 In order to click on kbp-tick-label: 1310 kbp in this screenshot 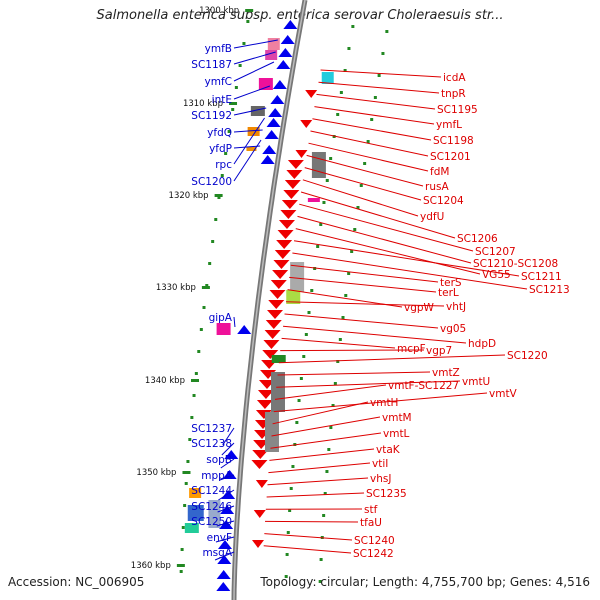, I will do `click(203, 104)`.